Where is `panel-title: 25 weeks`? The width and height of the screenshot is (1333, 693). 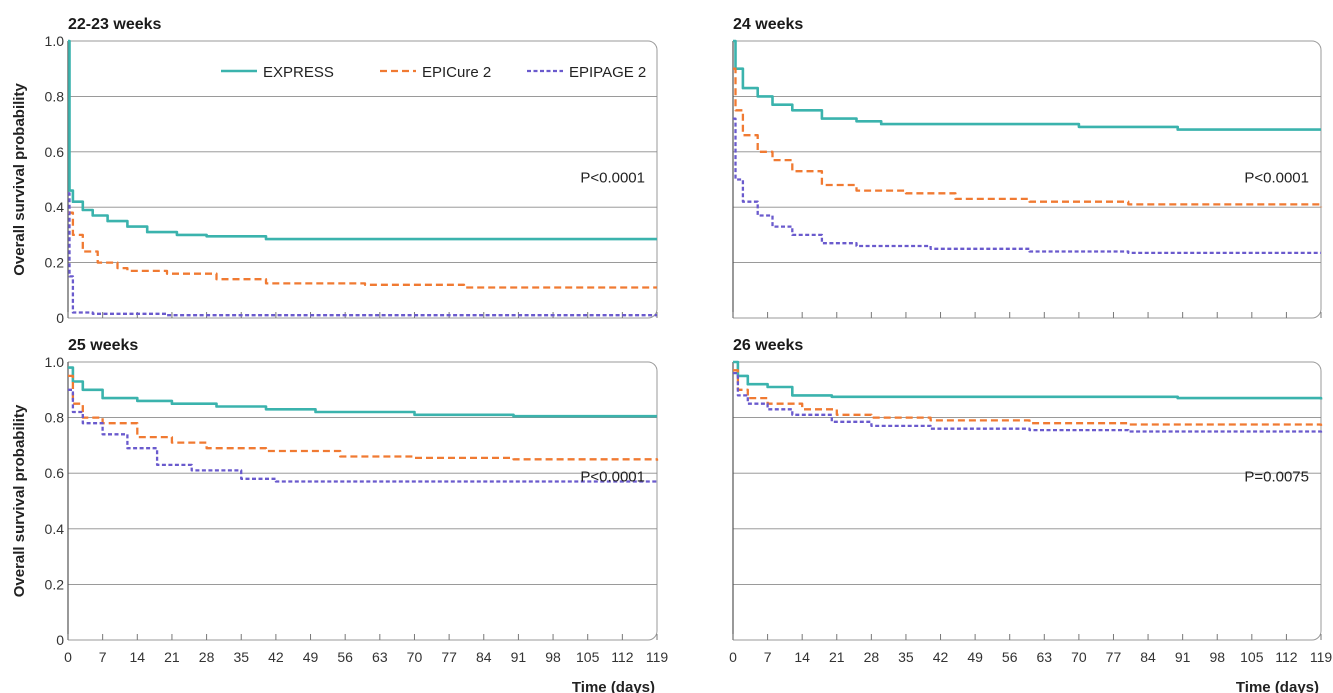 panel-title: 25 weeks is located at coordinates (103, 345).